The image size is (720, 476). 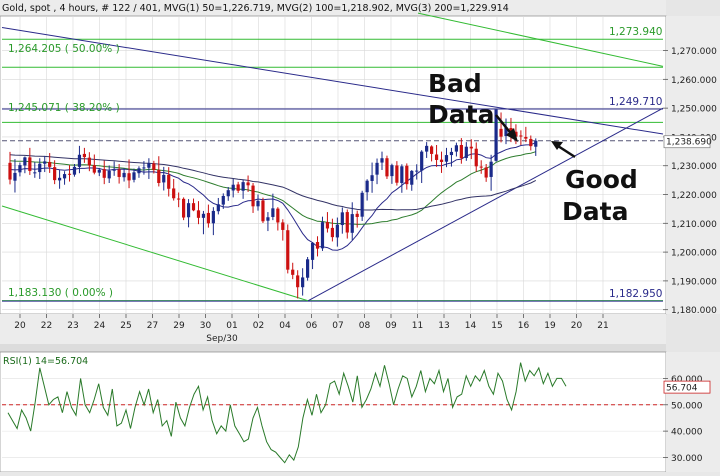 I want to click on price-tick-label: 1,200.000, so click(x=694, y=254).